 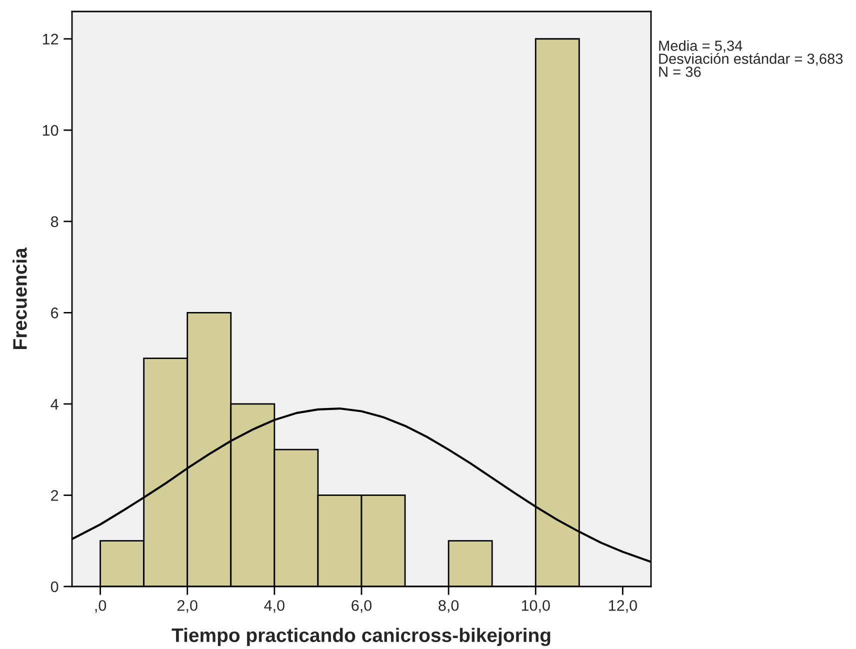 I want to click on x-tick-label: 2,0, so click(x=188, y=606).